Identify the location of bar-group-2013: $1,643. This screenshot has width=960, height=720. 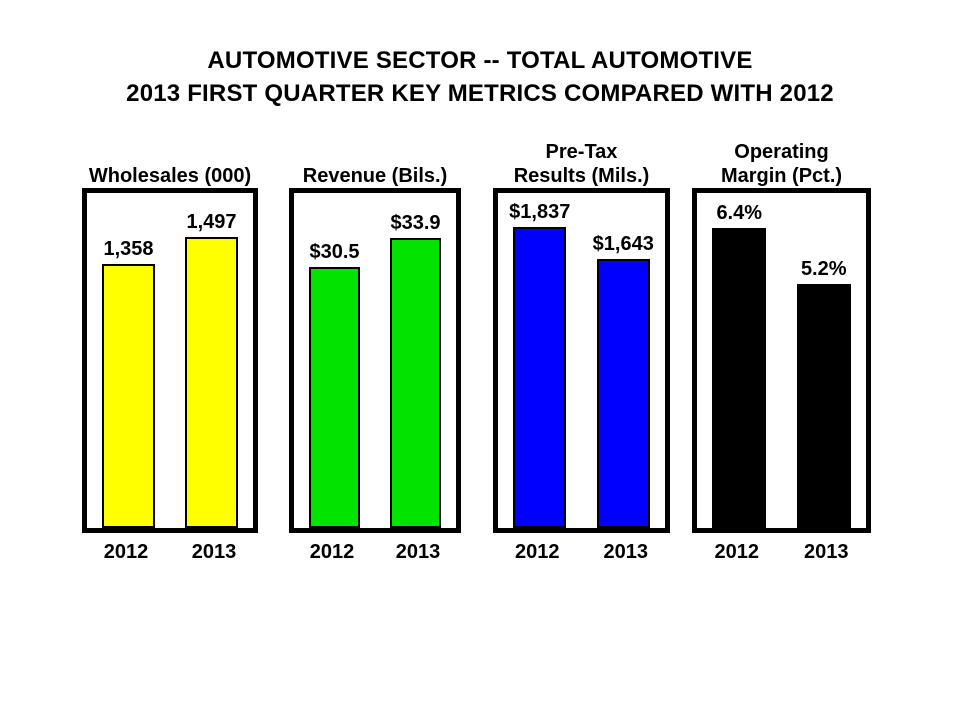
(623, 360).